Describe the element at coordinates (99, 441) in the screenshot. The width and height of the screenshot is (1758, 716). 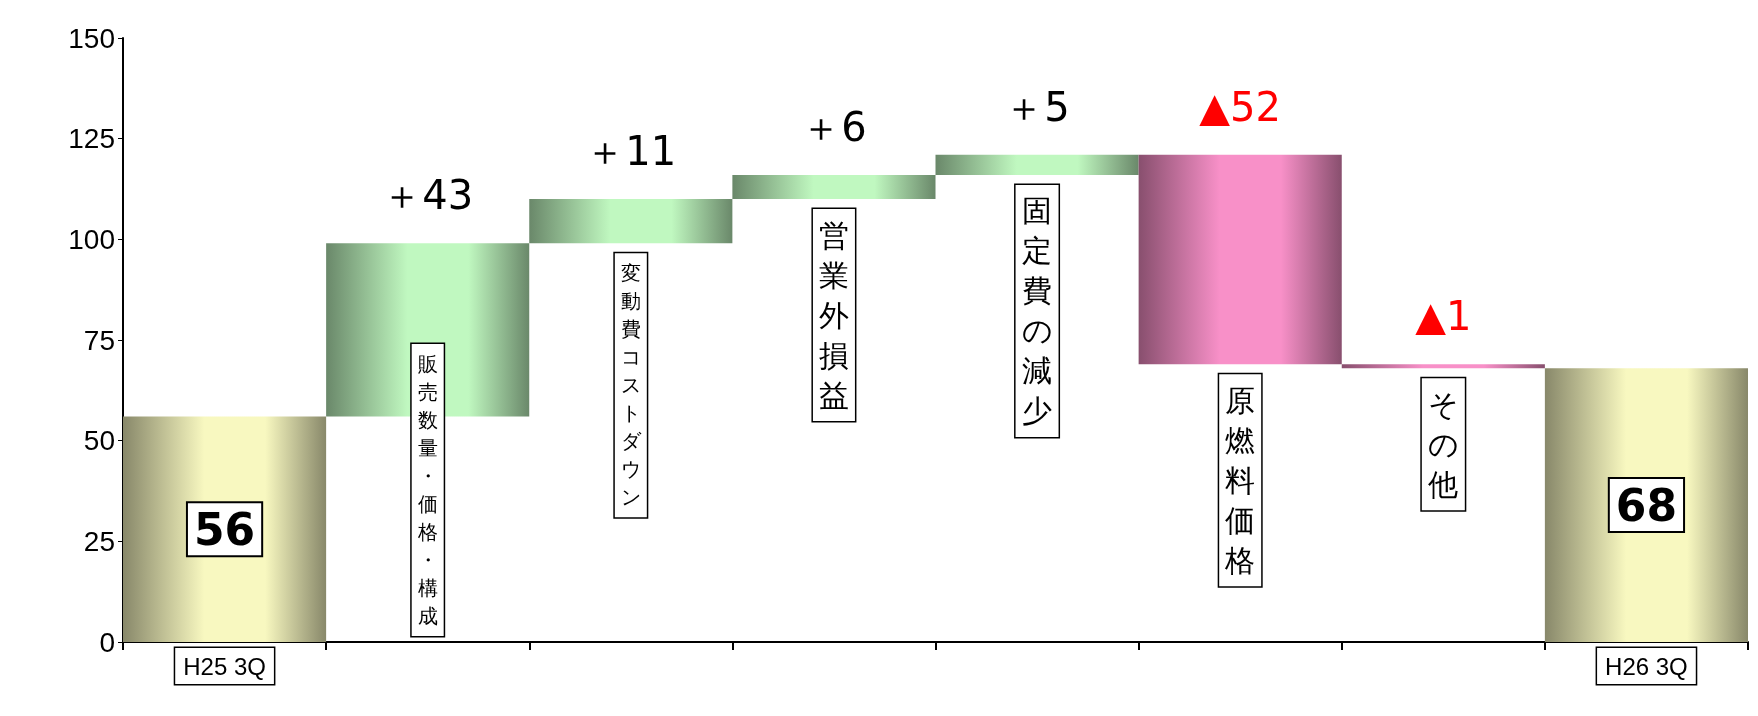
I see `y-tick-label: 50` at that location.